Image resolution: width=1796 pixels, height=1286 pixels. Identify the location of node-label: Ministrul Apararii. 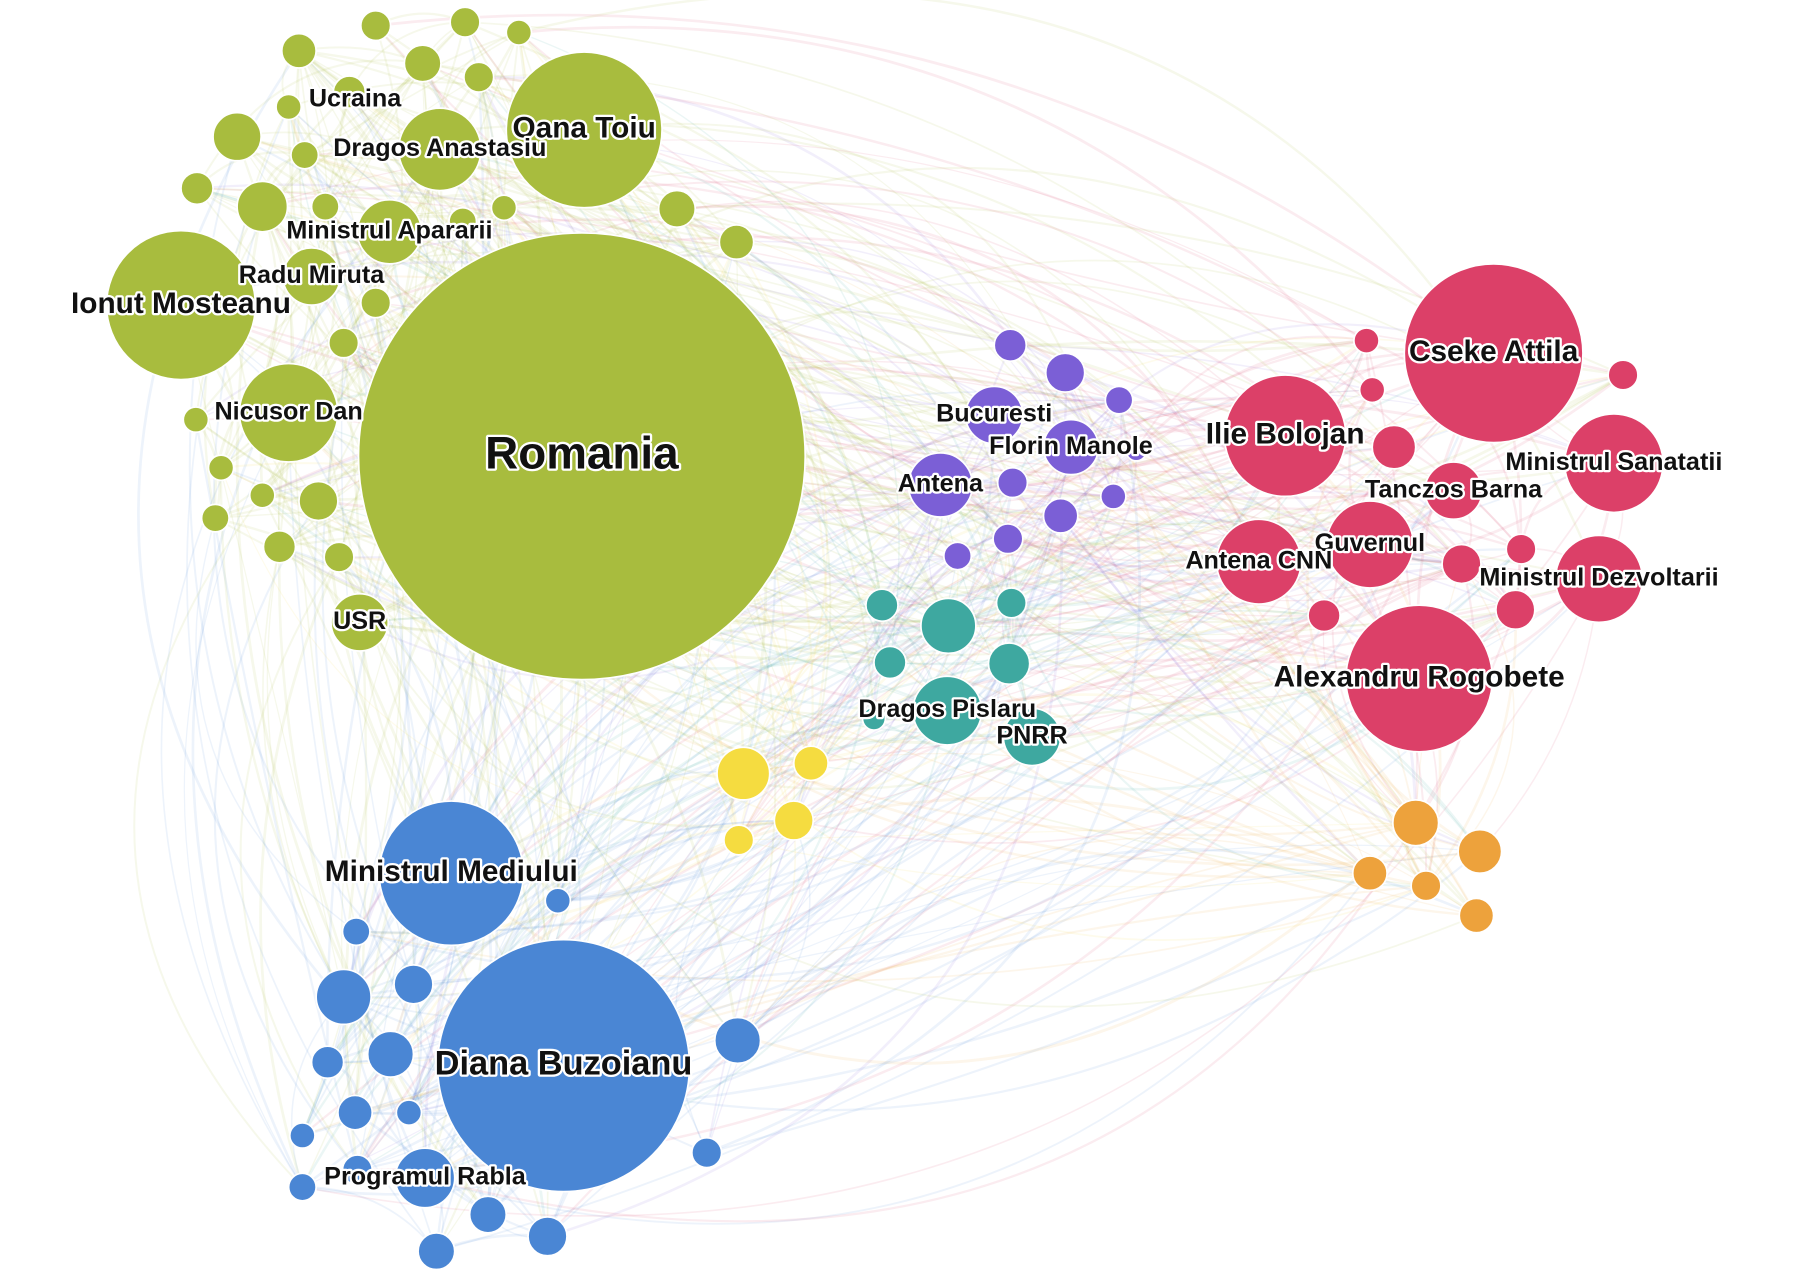
(389, 230).